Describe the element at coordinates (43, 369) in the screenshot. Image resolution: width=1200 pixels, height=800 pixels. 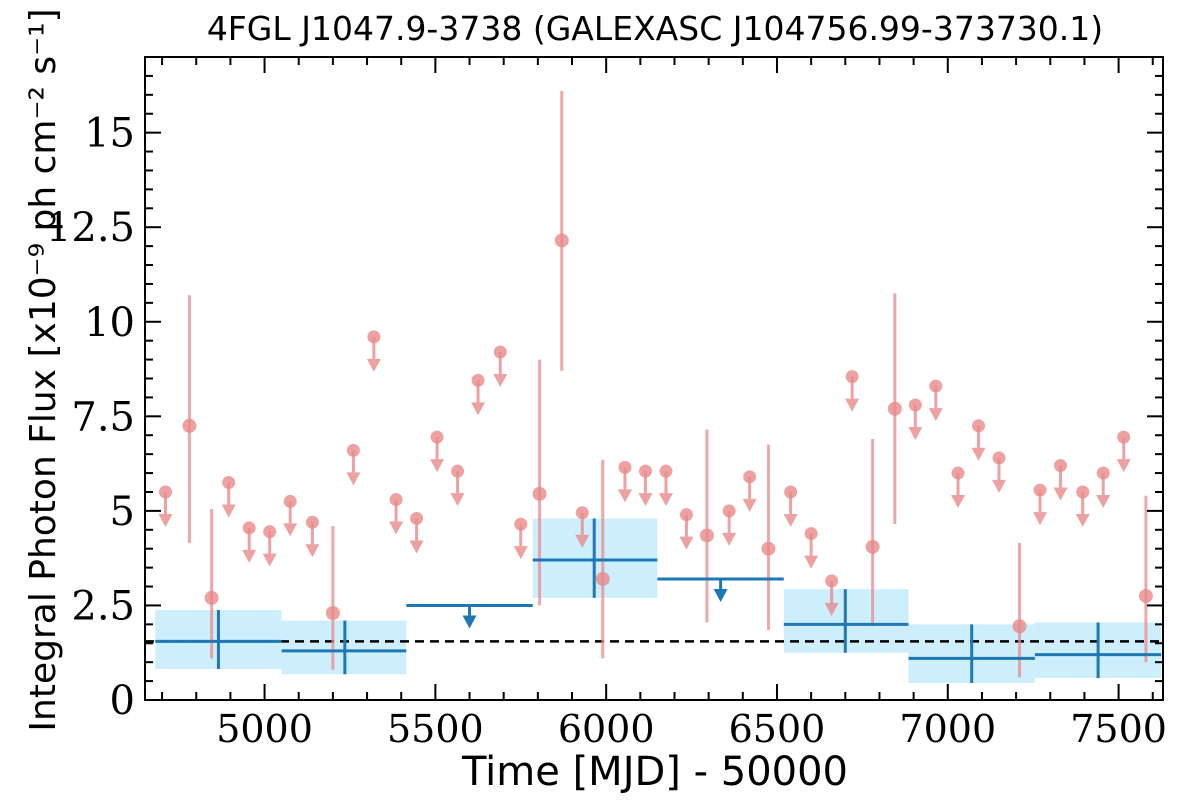
I see `y-axis-label: Integral Photon Flux [x10⁻⁹ ph cm⁻² s⁻¹]` at that location.